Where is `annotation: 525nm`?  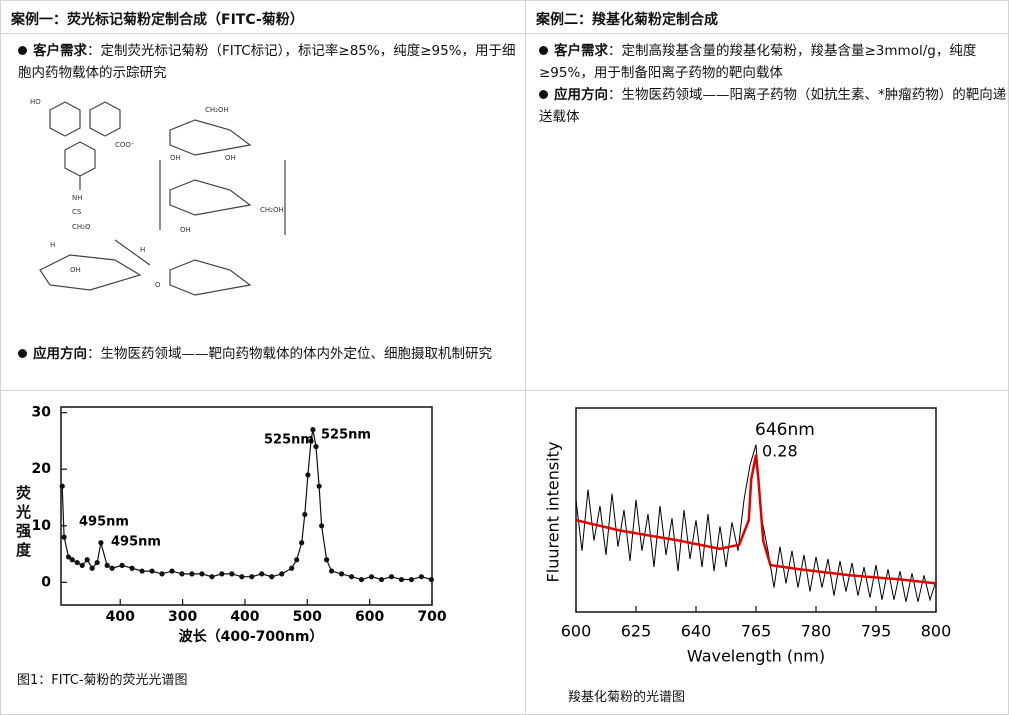
annotation: 525nm is located at coordinates (289, 440).